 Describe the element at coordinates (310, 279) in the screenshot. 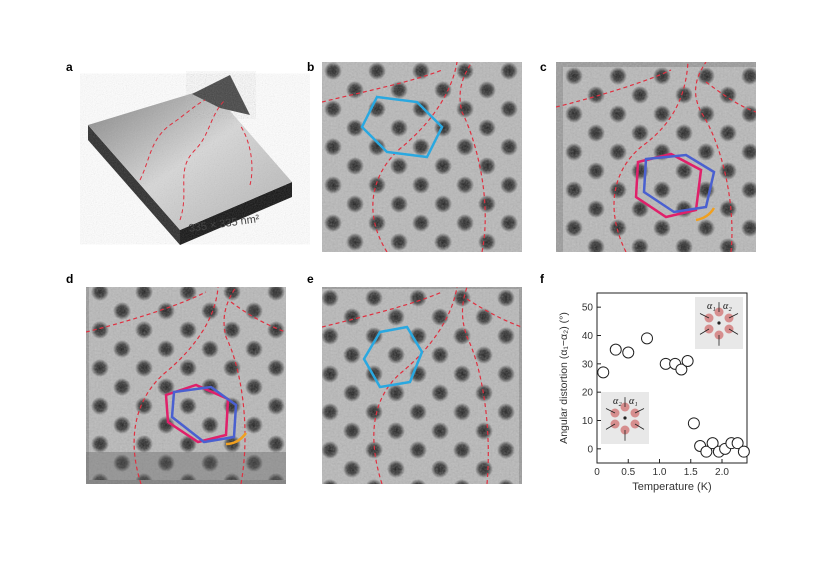

I see `panel-label-e: e` at that location.